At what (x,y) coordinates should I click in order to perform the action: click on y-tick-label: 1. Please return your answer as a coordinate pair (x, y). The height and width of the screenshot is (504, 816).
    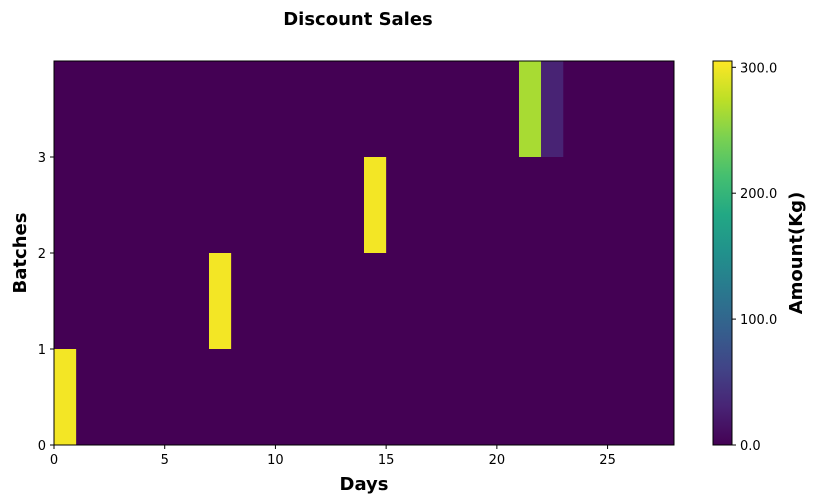
    Looking at the image, I should click on (42, 350).